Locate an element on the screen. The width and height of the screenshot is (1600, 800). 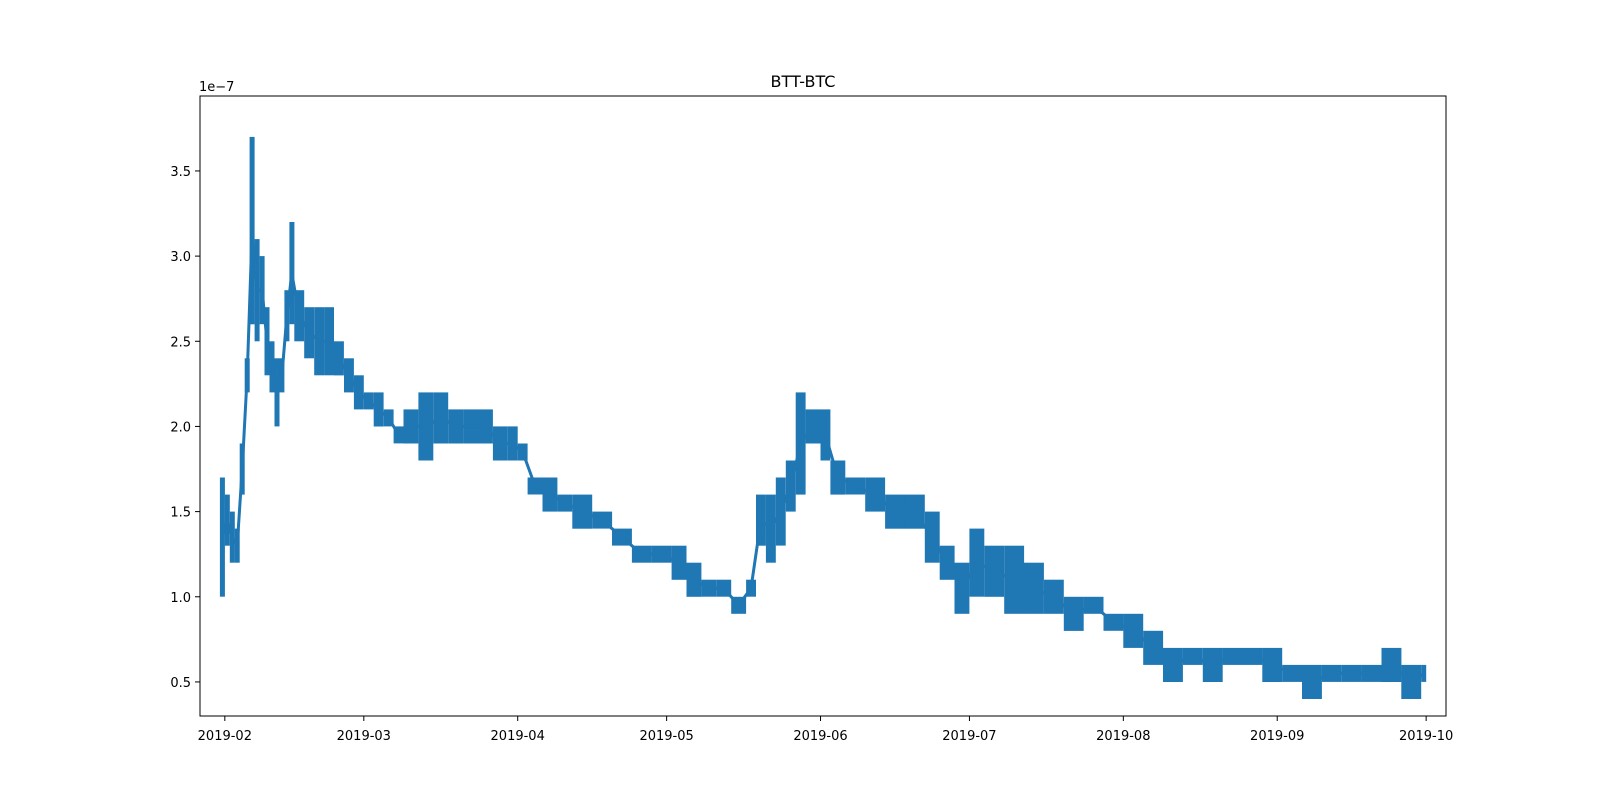
x-tick-label: 2019-05 is located at coordinates (666, 736).